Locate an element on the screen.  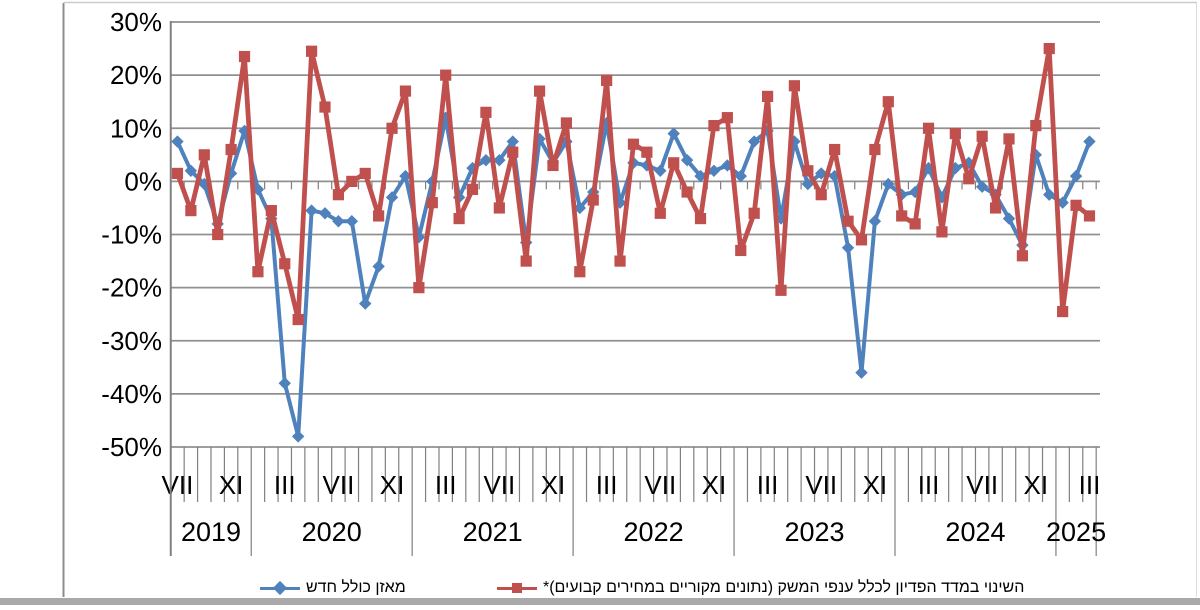
year-label: 2024 is located at coordinates (975, 532).